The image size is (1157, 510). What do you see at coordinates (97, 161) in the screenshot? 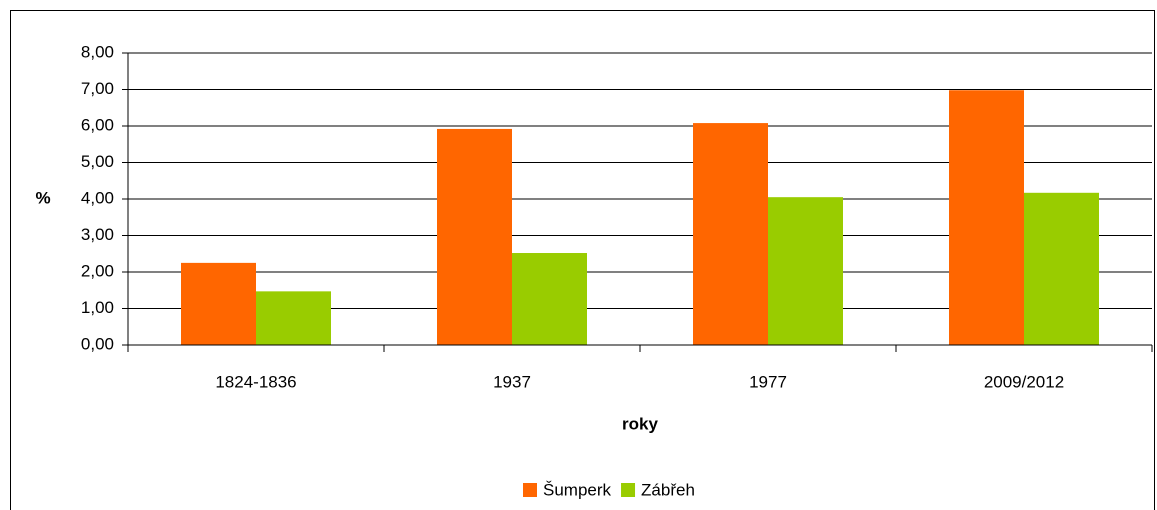
I see `y-tick-label: 5,00` at bounding box center [97, 161].